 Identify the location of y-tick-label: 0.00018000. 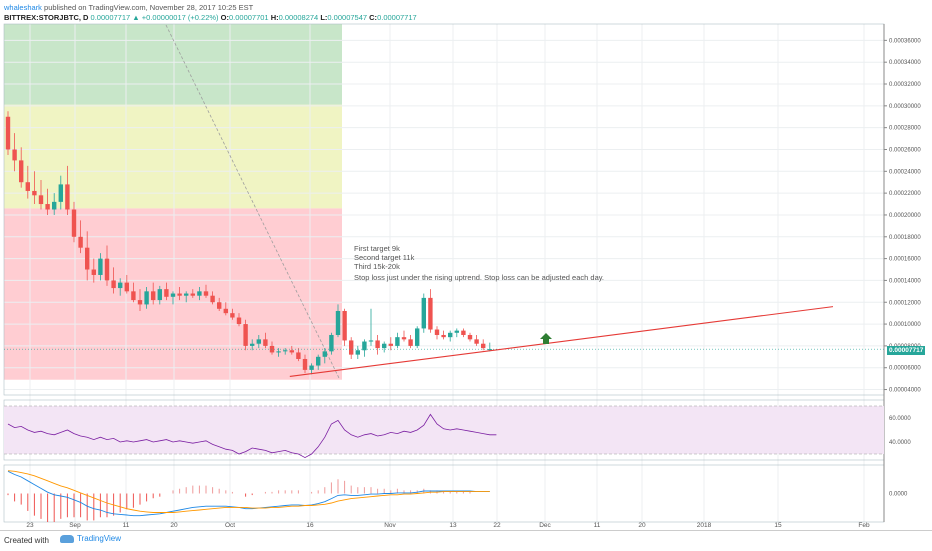
(905, 238).